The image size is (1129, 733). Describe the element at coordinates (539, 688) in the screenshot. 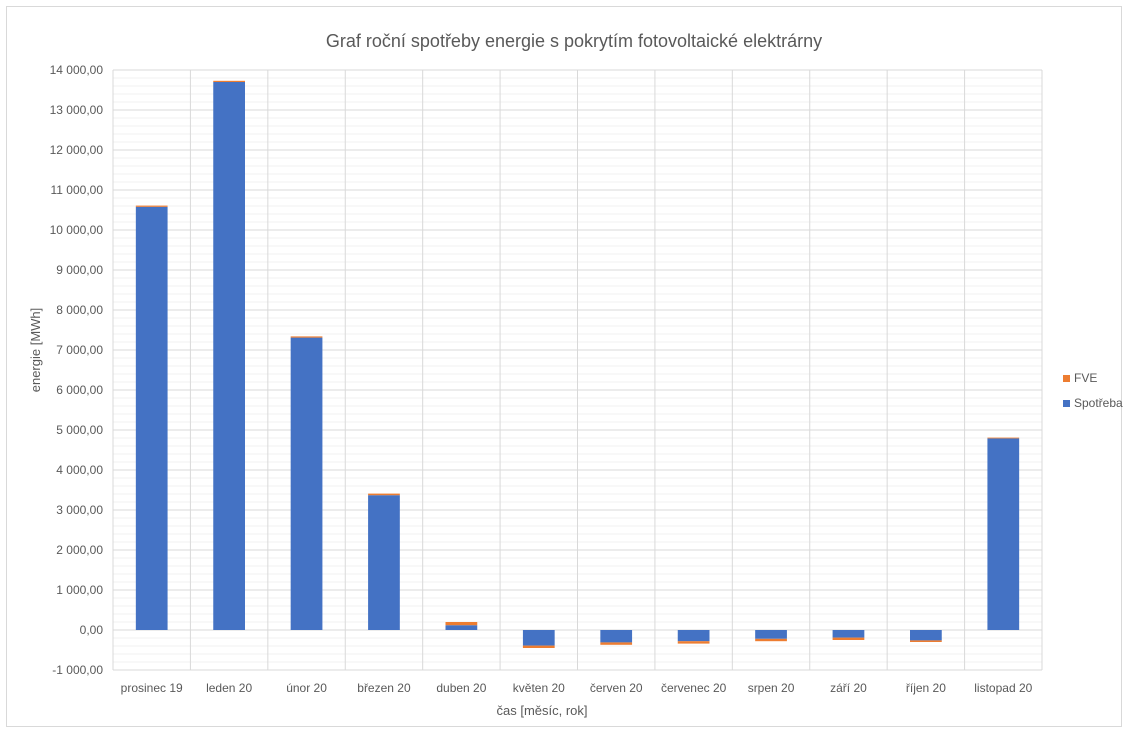

I see `x-tick-label: květen 20` at that location.